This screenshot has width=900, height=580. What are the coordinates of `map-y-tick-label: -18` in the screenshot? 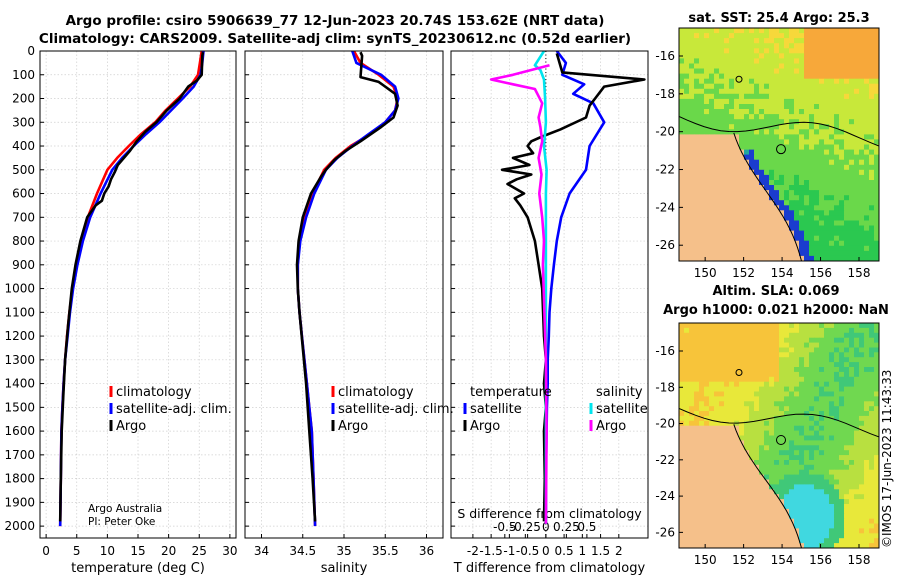 It's located at (665, 387).